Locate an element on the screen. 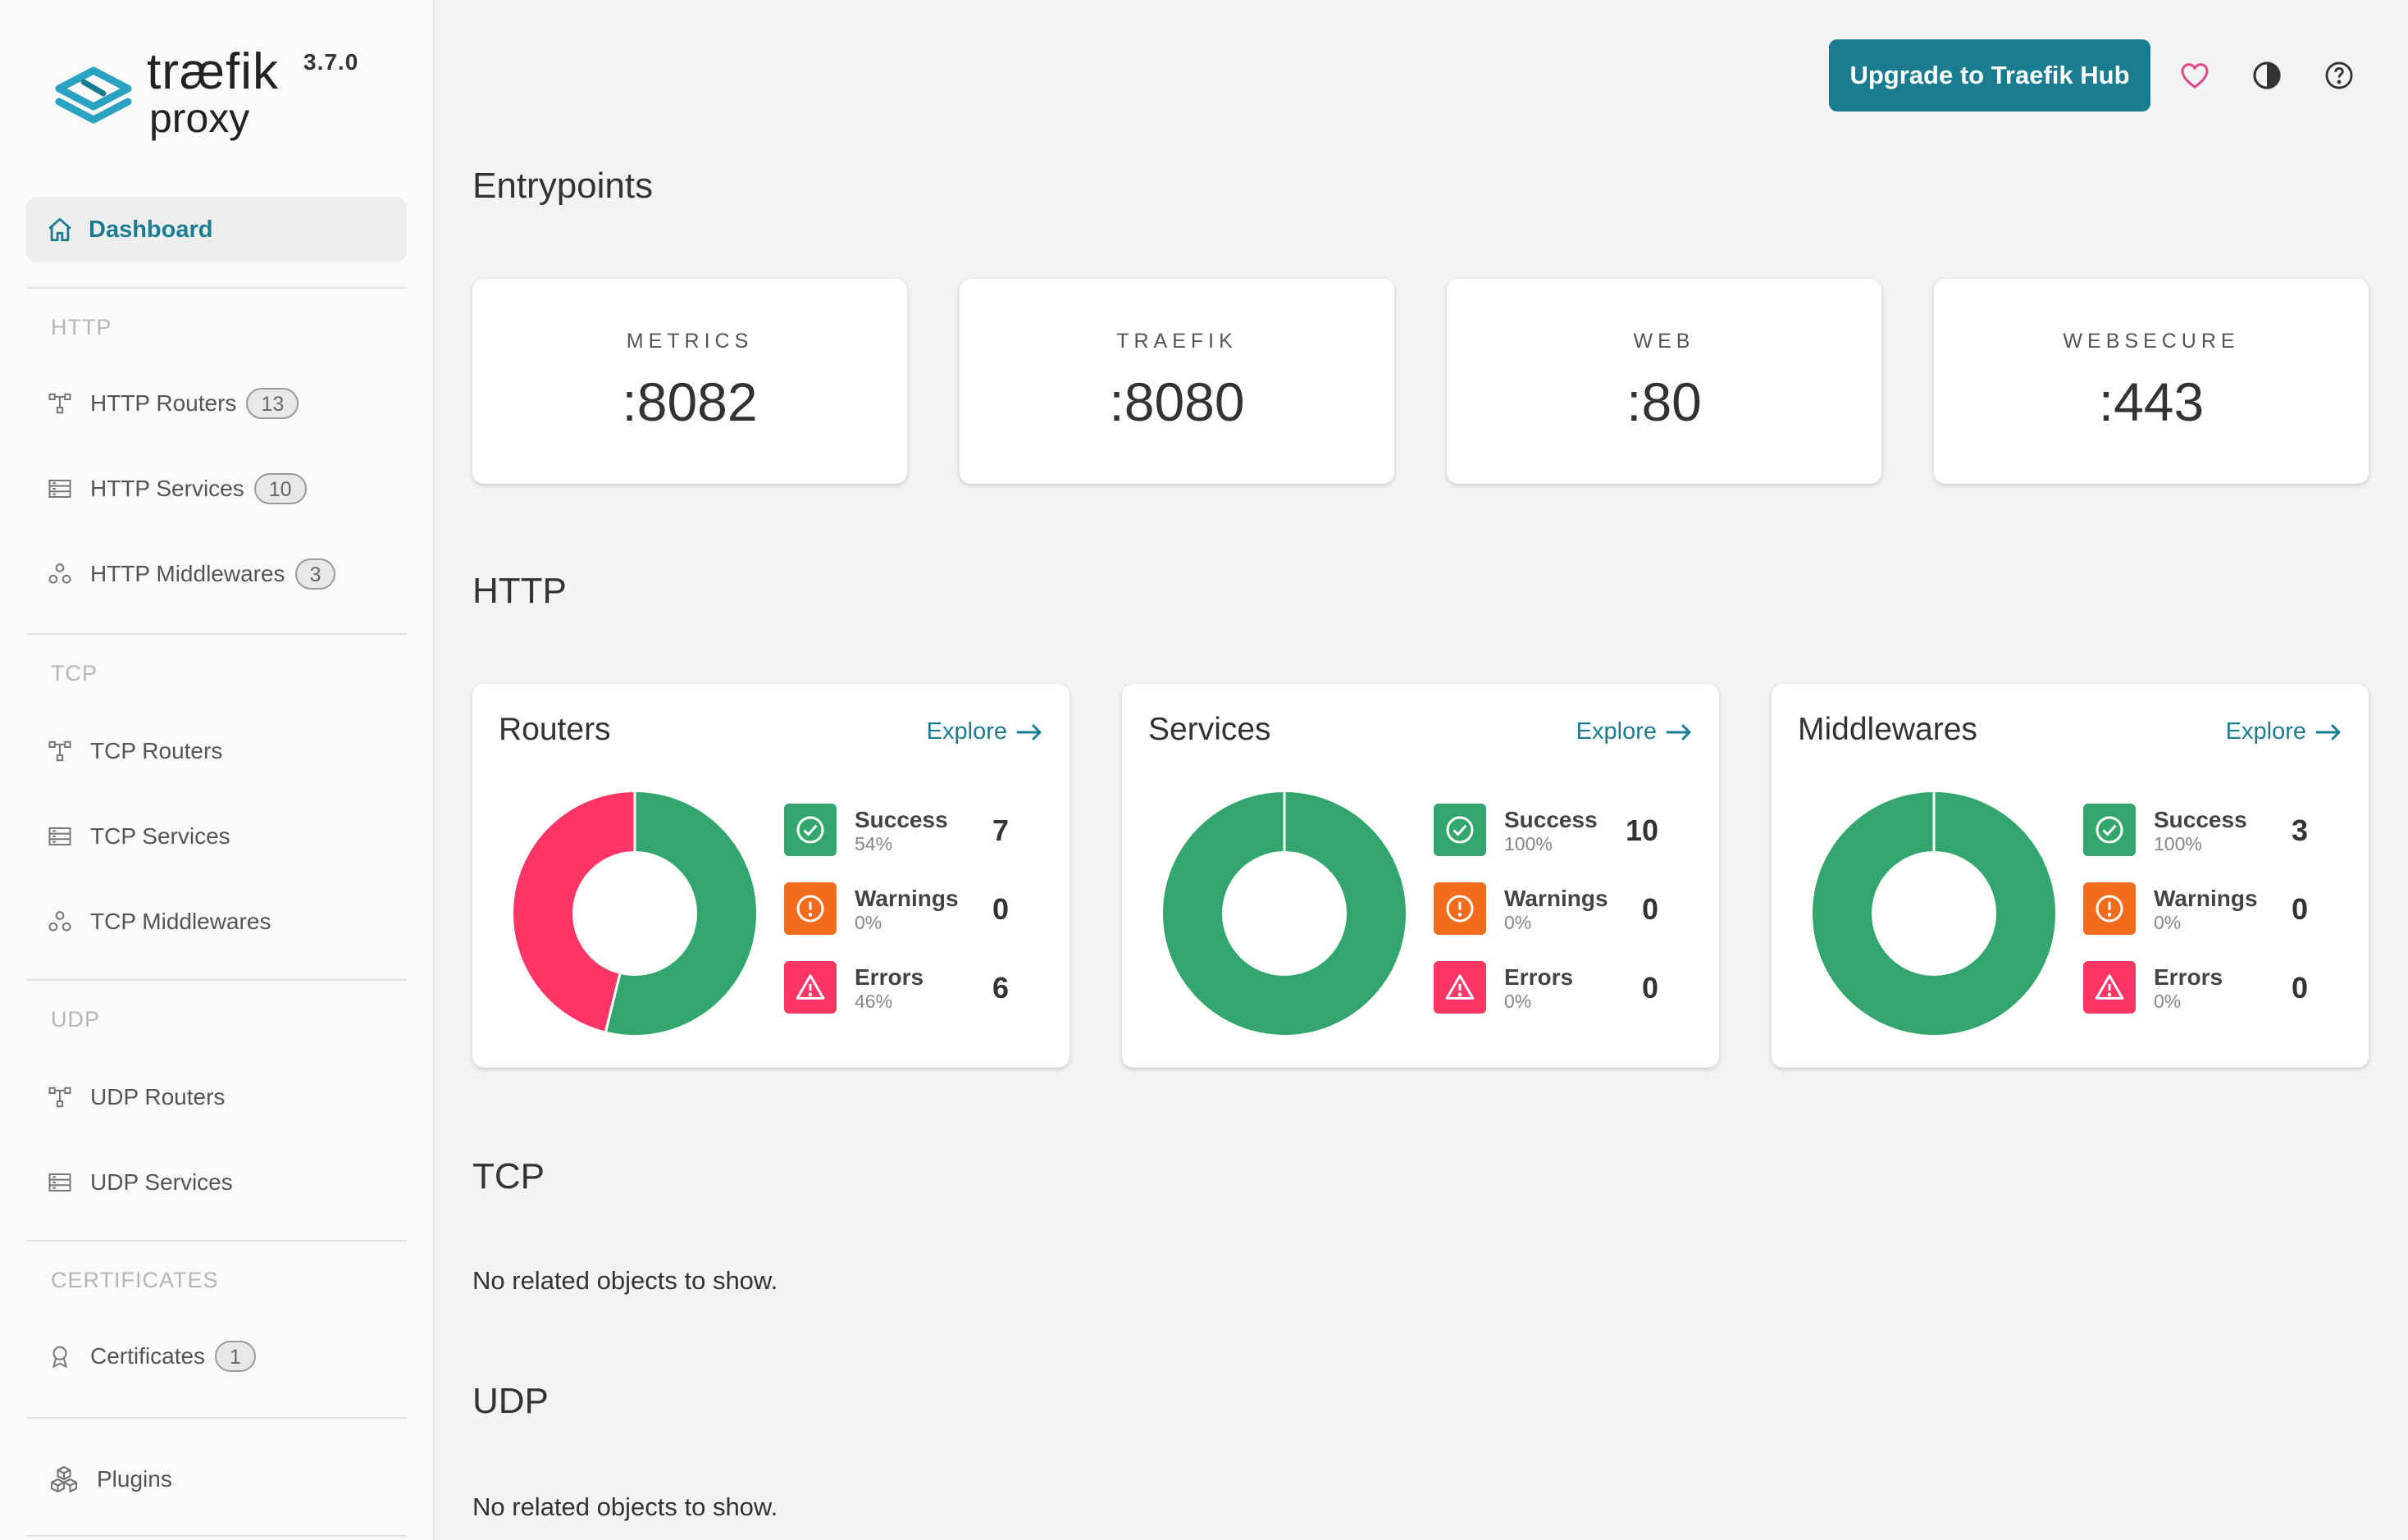 Image resolution: width=2408 pixels, height=1540 pixels. warnings-badge is located at coordinates (1460, 908).